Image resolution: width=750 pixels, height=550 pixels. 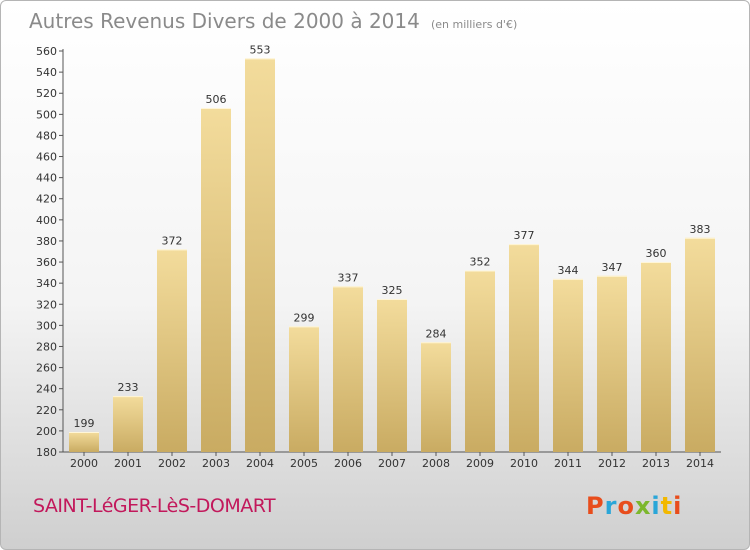 What do you see at coordinates (46, 114) in the screenshot?
I see `y-tick-label: 500` at bounding box center [46, 114].